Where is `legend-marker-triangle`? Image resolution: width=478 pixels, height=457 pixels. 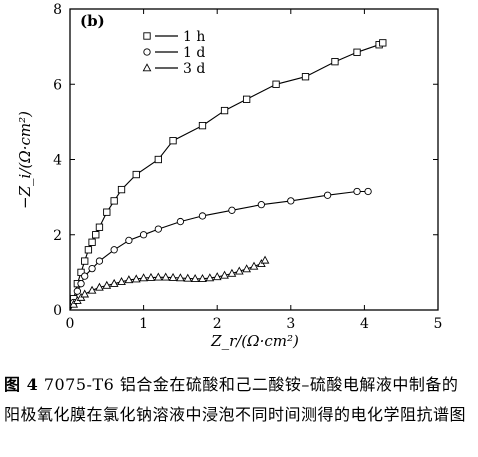 legend-marker-triangle is located at coordinates (147, 67).